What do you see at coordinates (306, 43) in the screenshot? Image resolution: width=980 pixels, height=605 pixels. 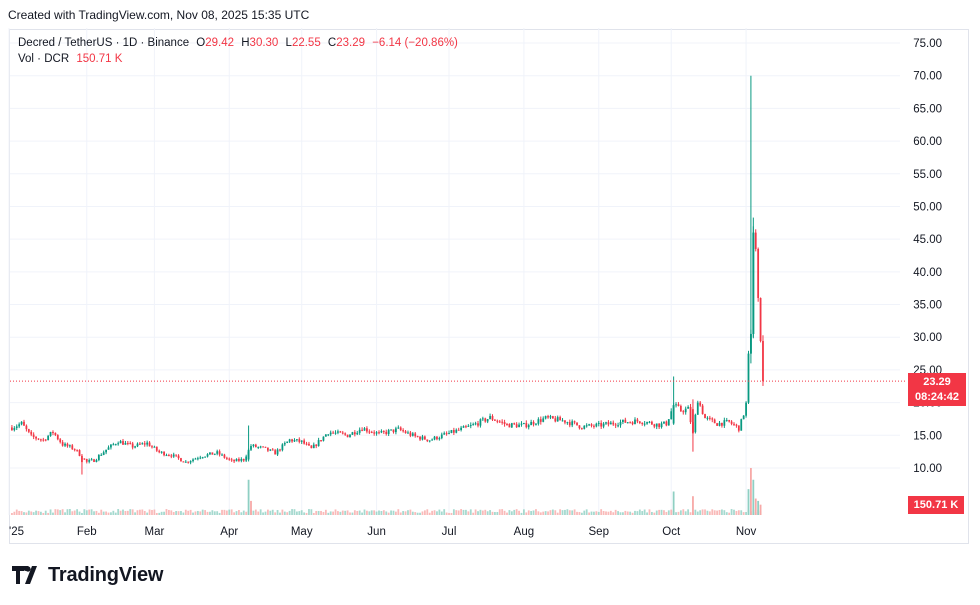 I see `low-value: 22.55` at bounding box center [306, 43].